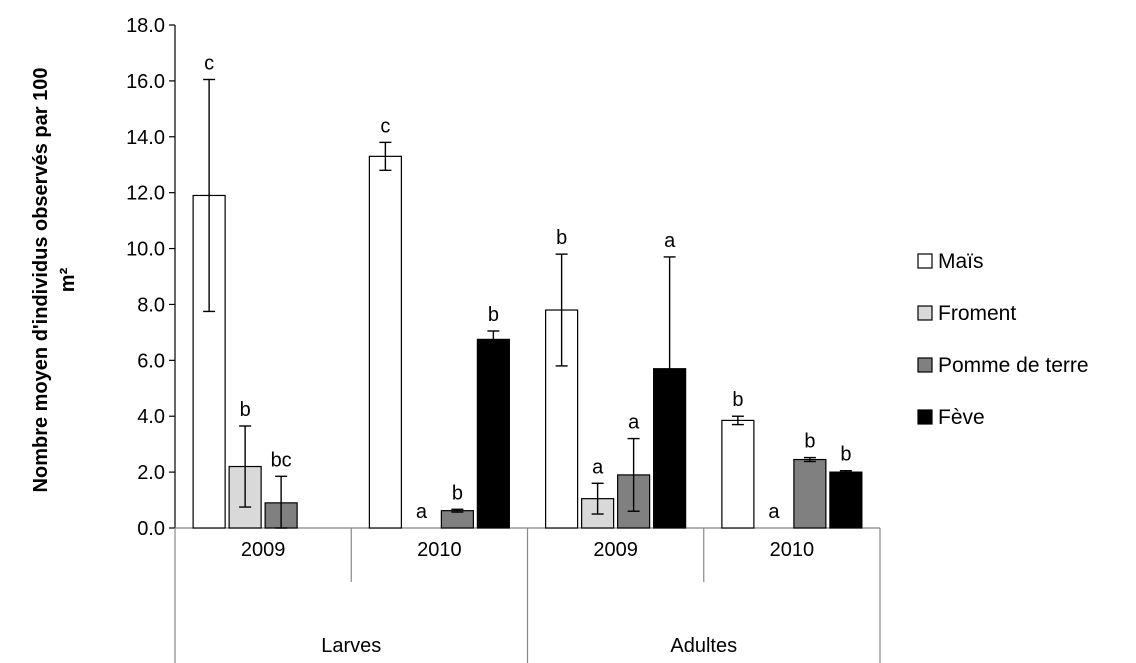 The width and height of the screenshot is (1136, 663). I want to click on y-tick-label: 14.0, so click(145, 138).